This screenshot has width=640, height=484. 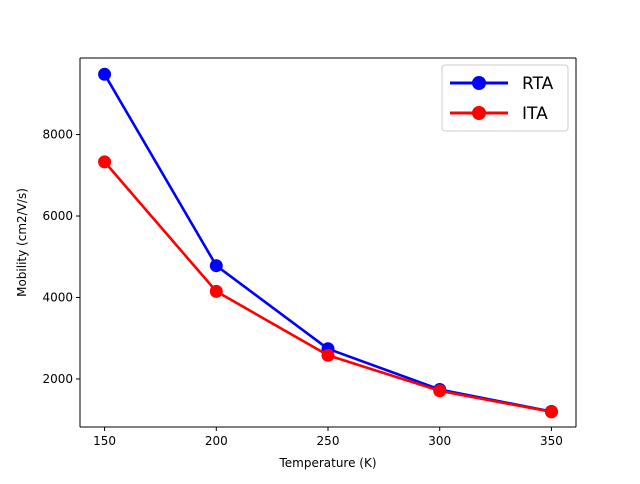 What do you see at coordinates (61, 257) in the screenshot?
I see `y-axis-ticks: 2000 4000 6000 8000` at bounding box center [61, 257].